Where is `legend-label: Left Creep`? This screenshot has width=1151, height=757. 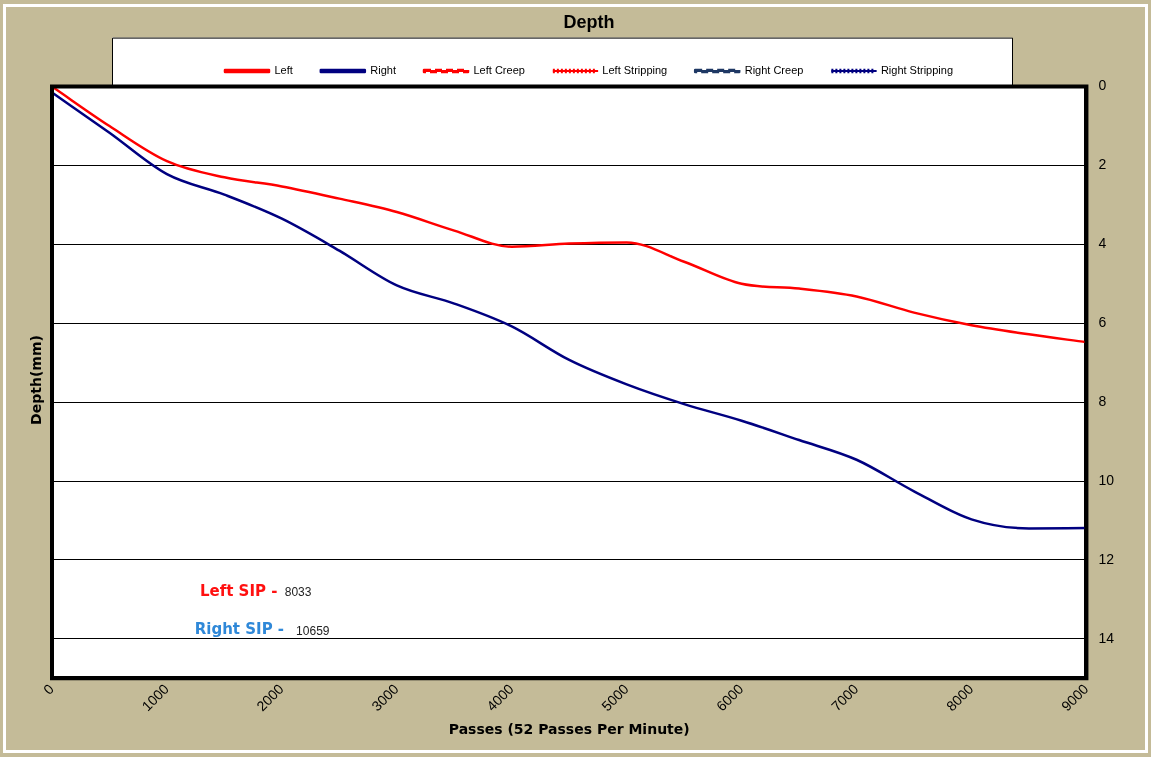 legend-label: Left Creep is located at coordinates (499, 70).